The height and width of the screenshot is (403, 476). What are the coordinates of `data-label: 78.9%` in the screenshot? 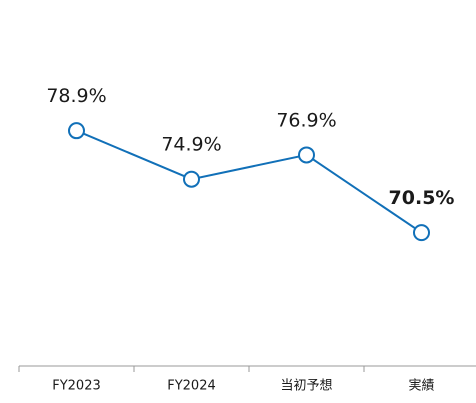 It's located at (76, 96).